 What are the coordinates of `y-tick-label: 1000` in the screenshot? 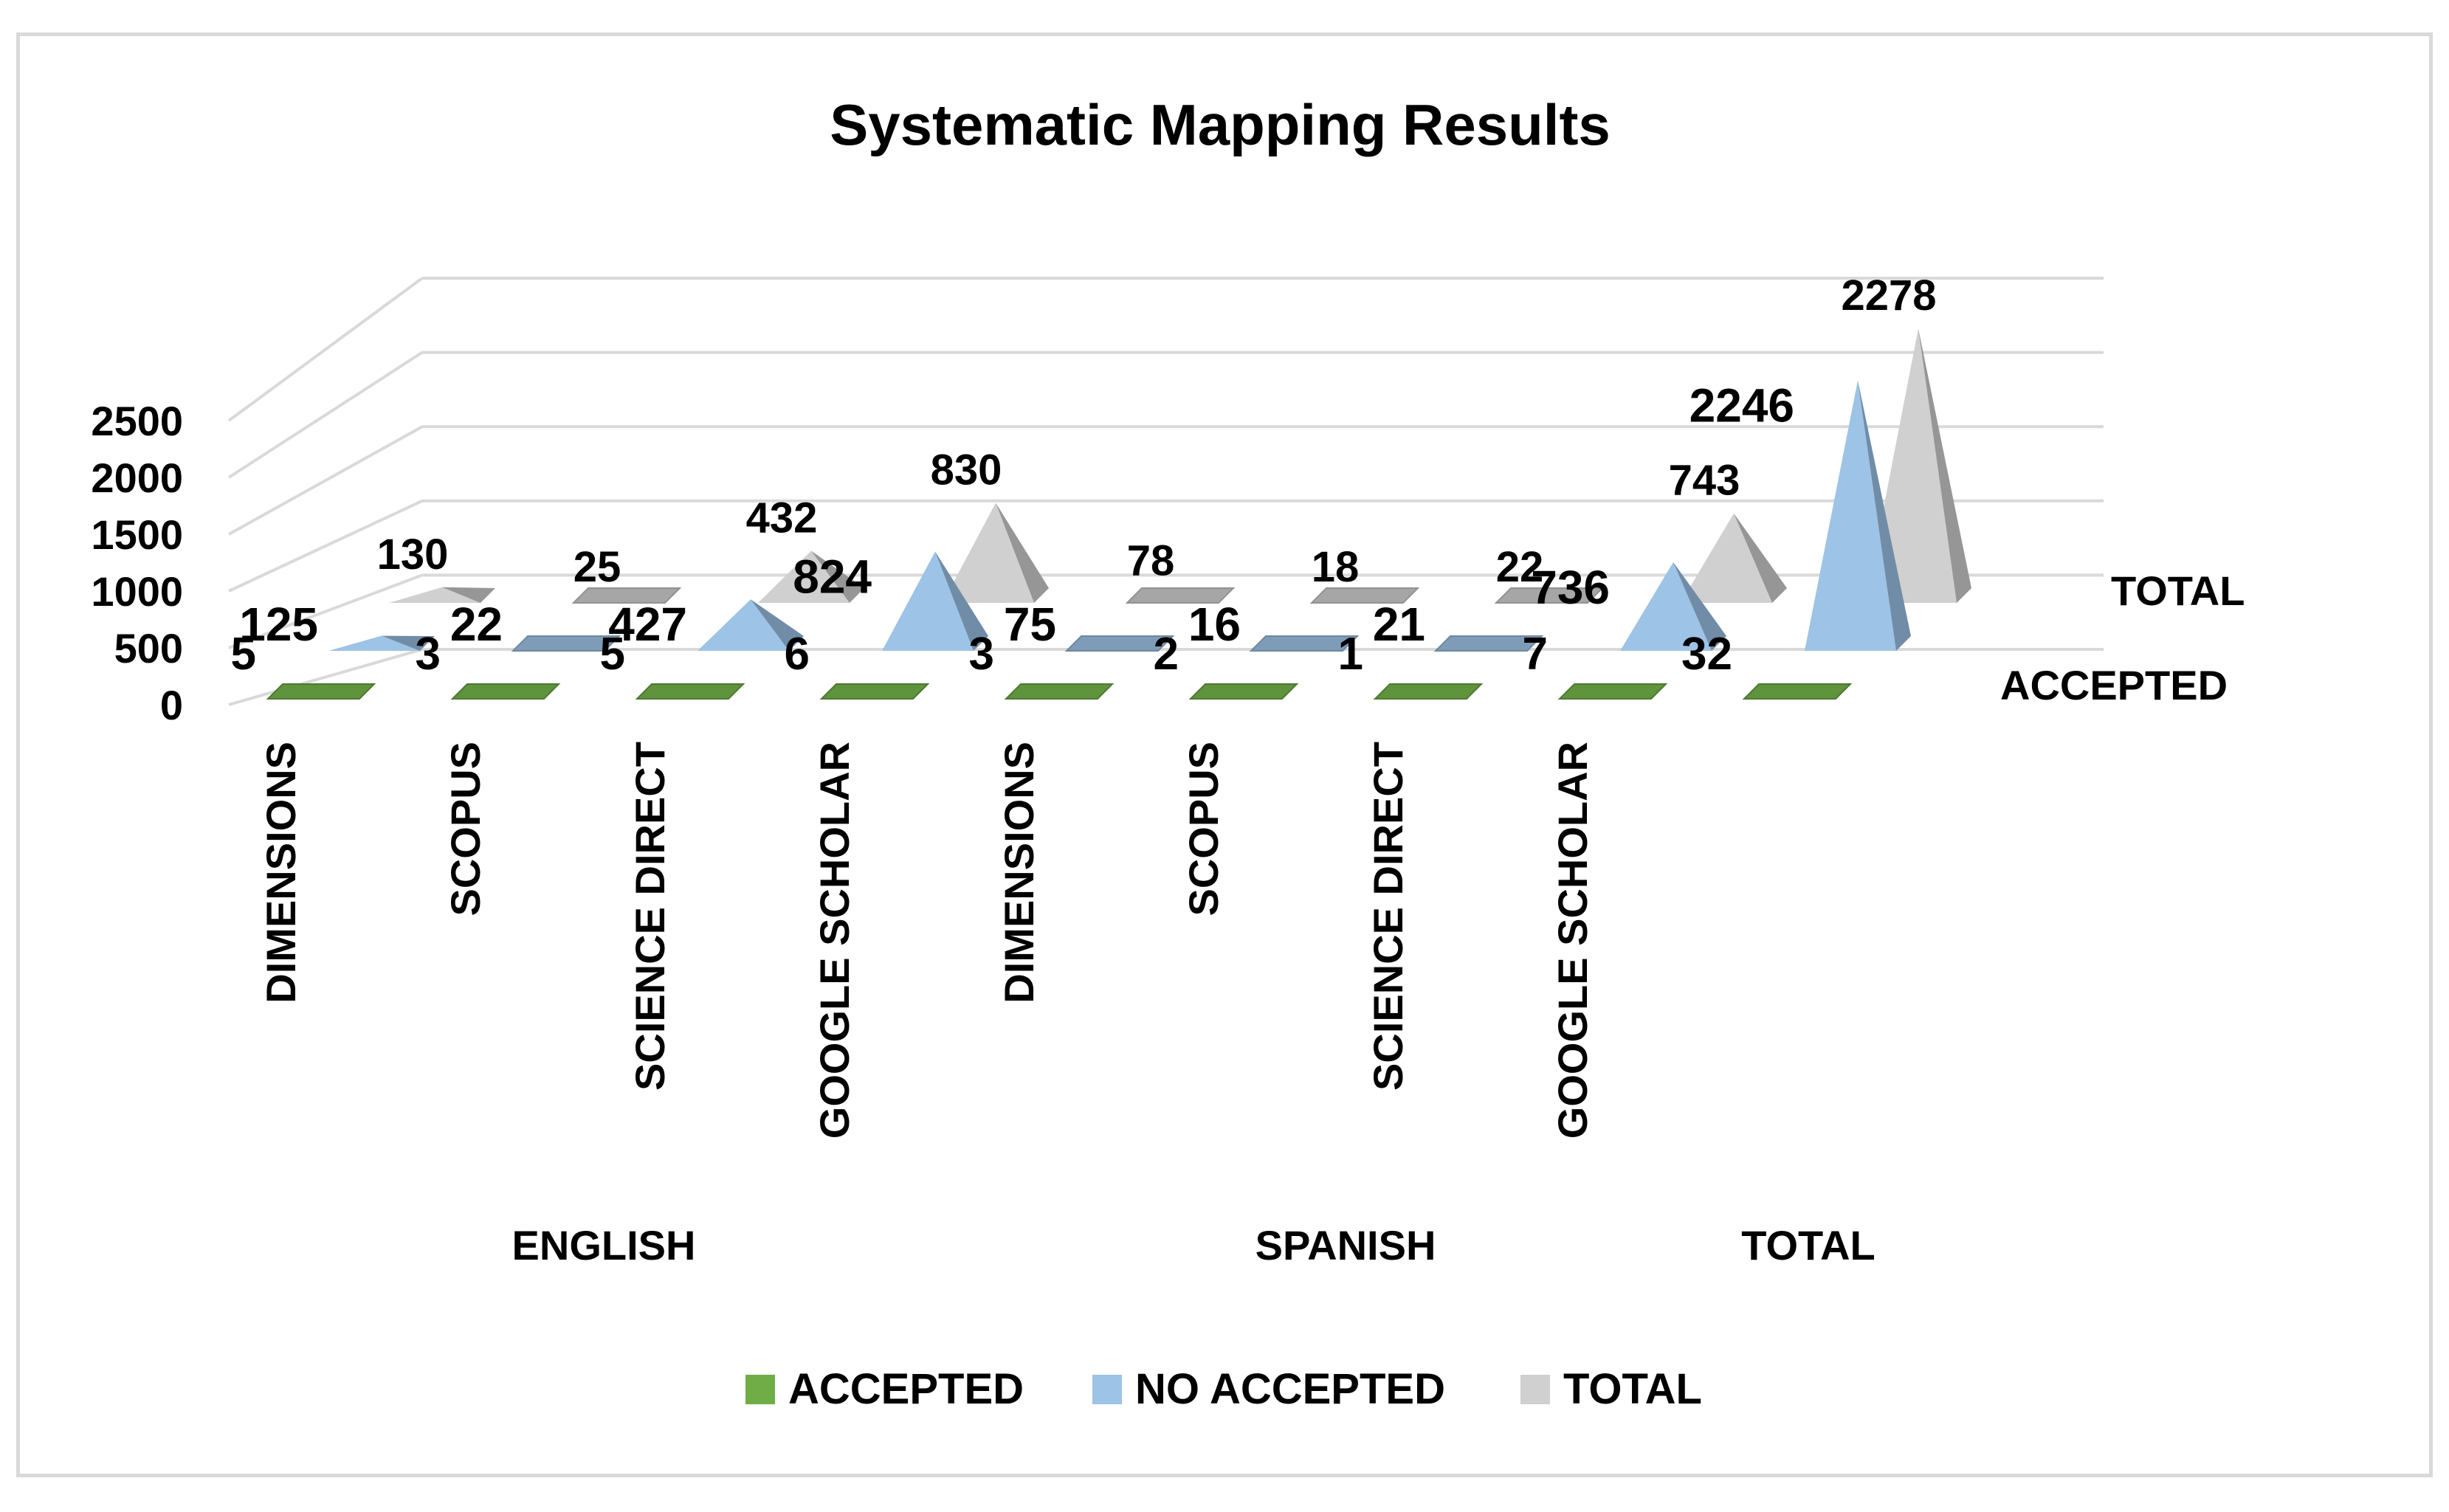 It's located at (137, 591).